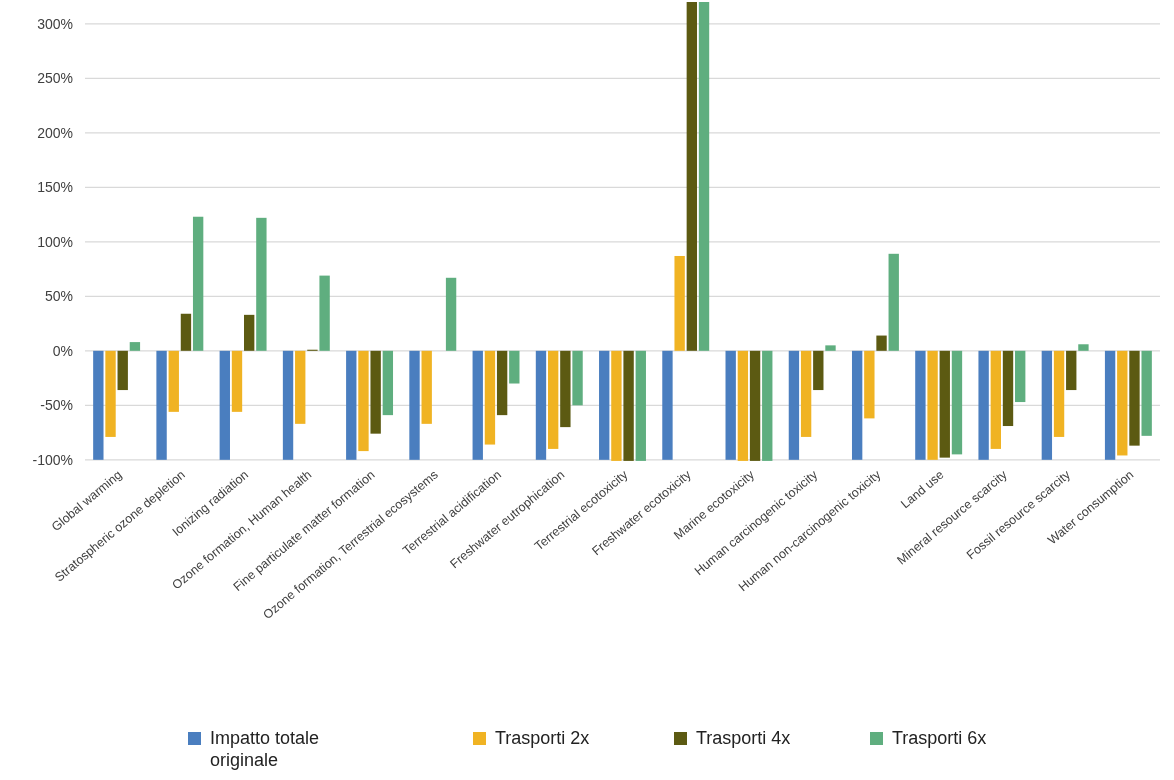 The width and height of the screenshot is (1174, 780). What do you see at coordinates (55, 241) in the screenshot?
I see `y-tick-label: 100%` at bounding box center [55, 241].